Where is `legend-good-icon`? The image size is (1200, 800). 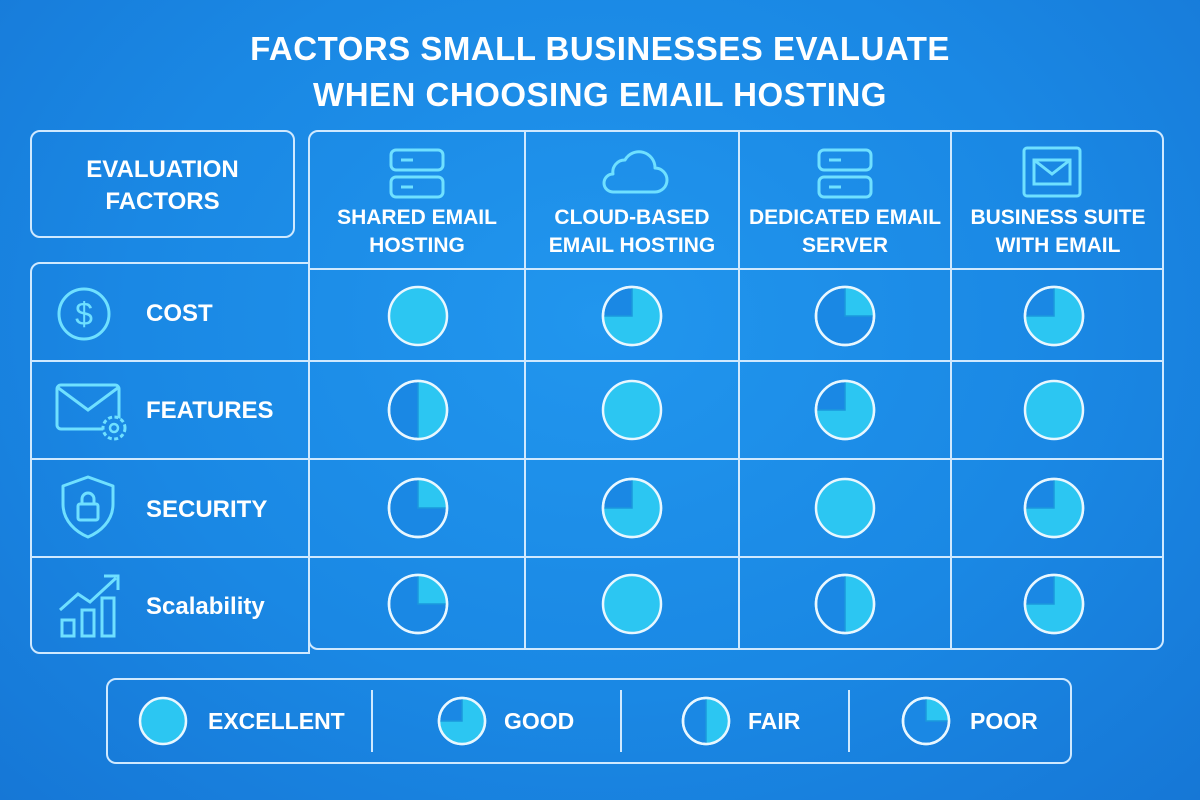
legend-good-icon is located at coordinates (462, 721).